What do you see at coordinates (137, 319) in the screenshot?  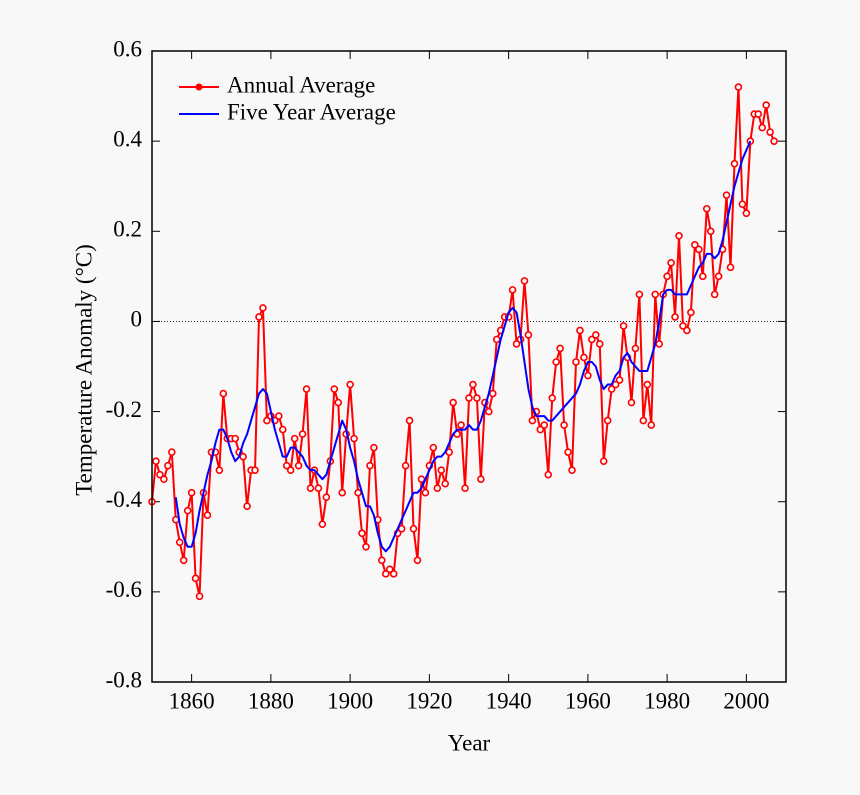 I see `y-tick-label: 0` at bounding box center [137, 319].